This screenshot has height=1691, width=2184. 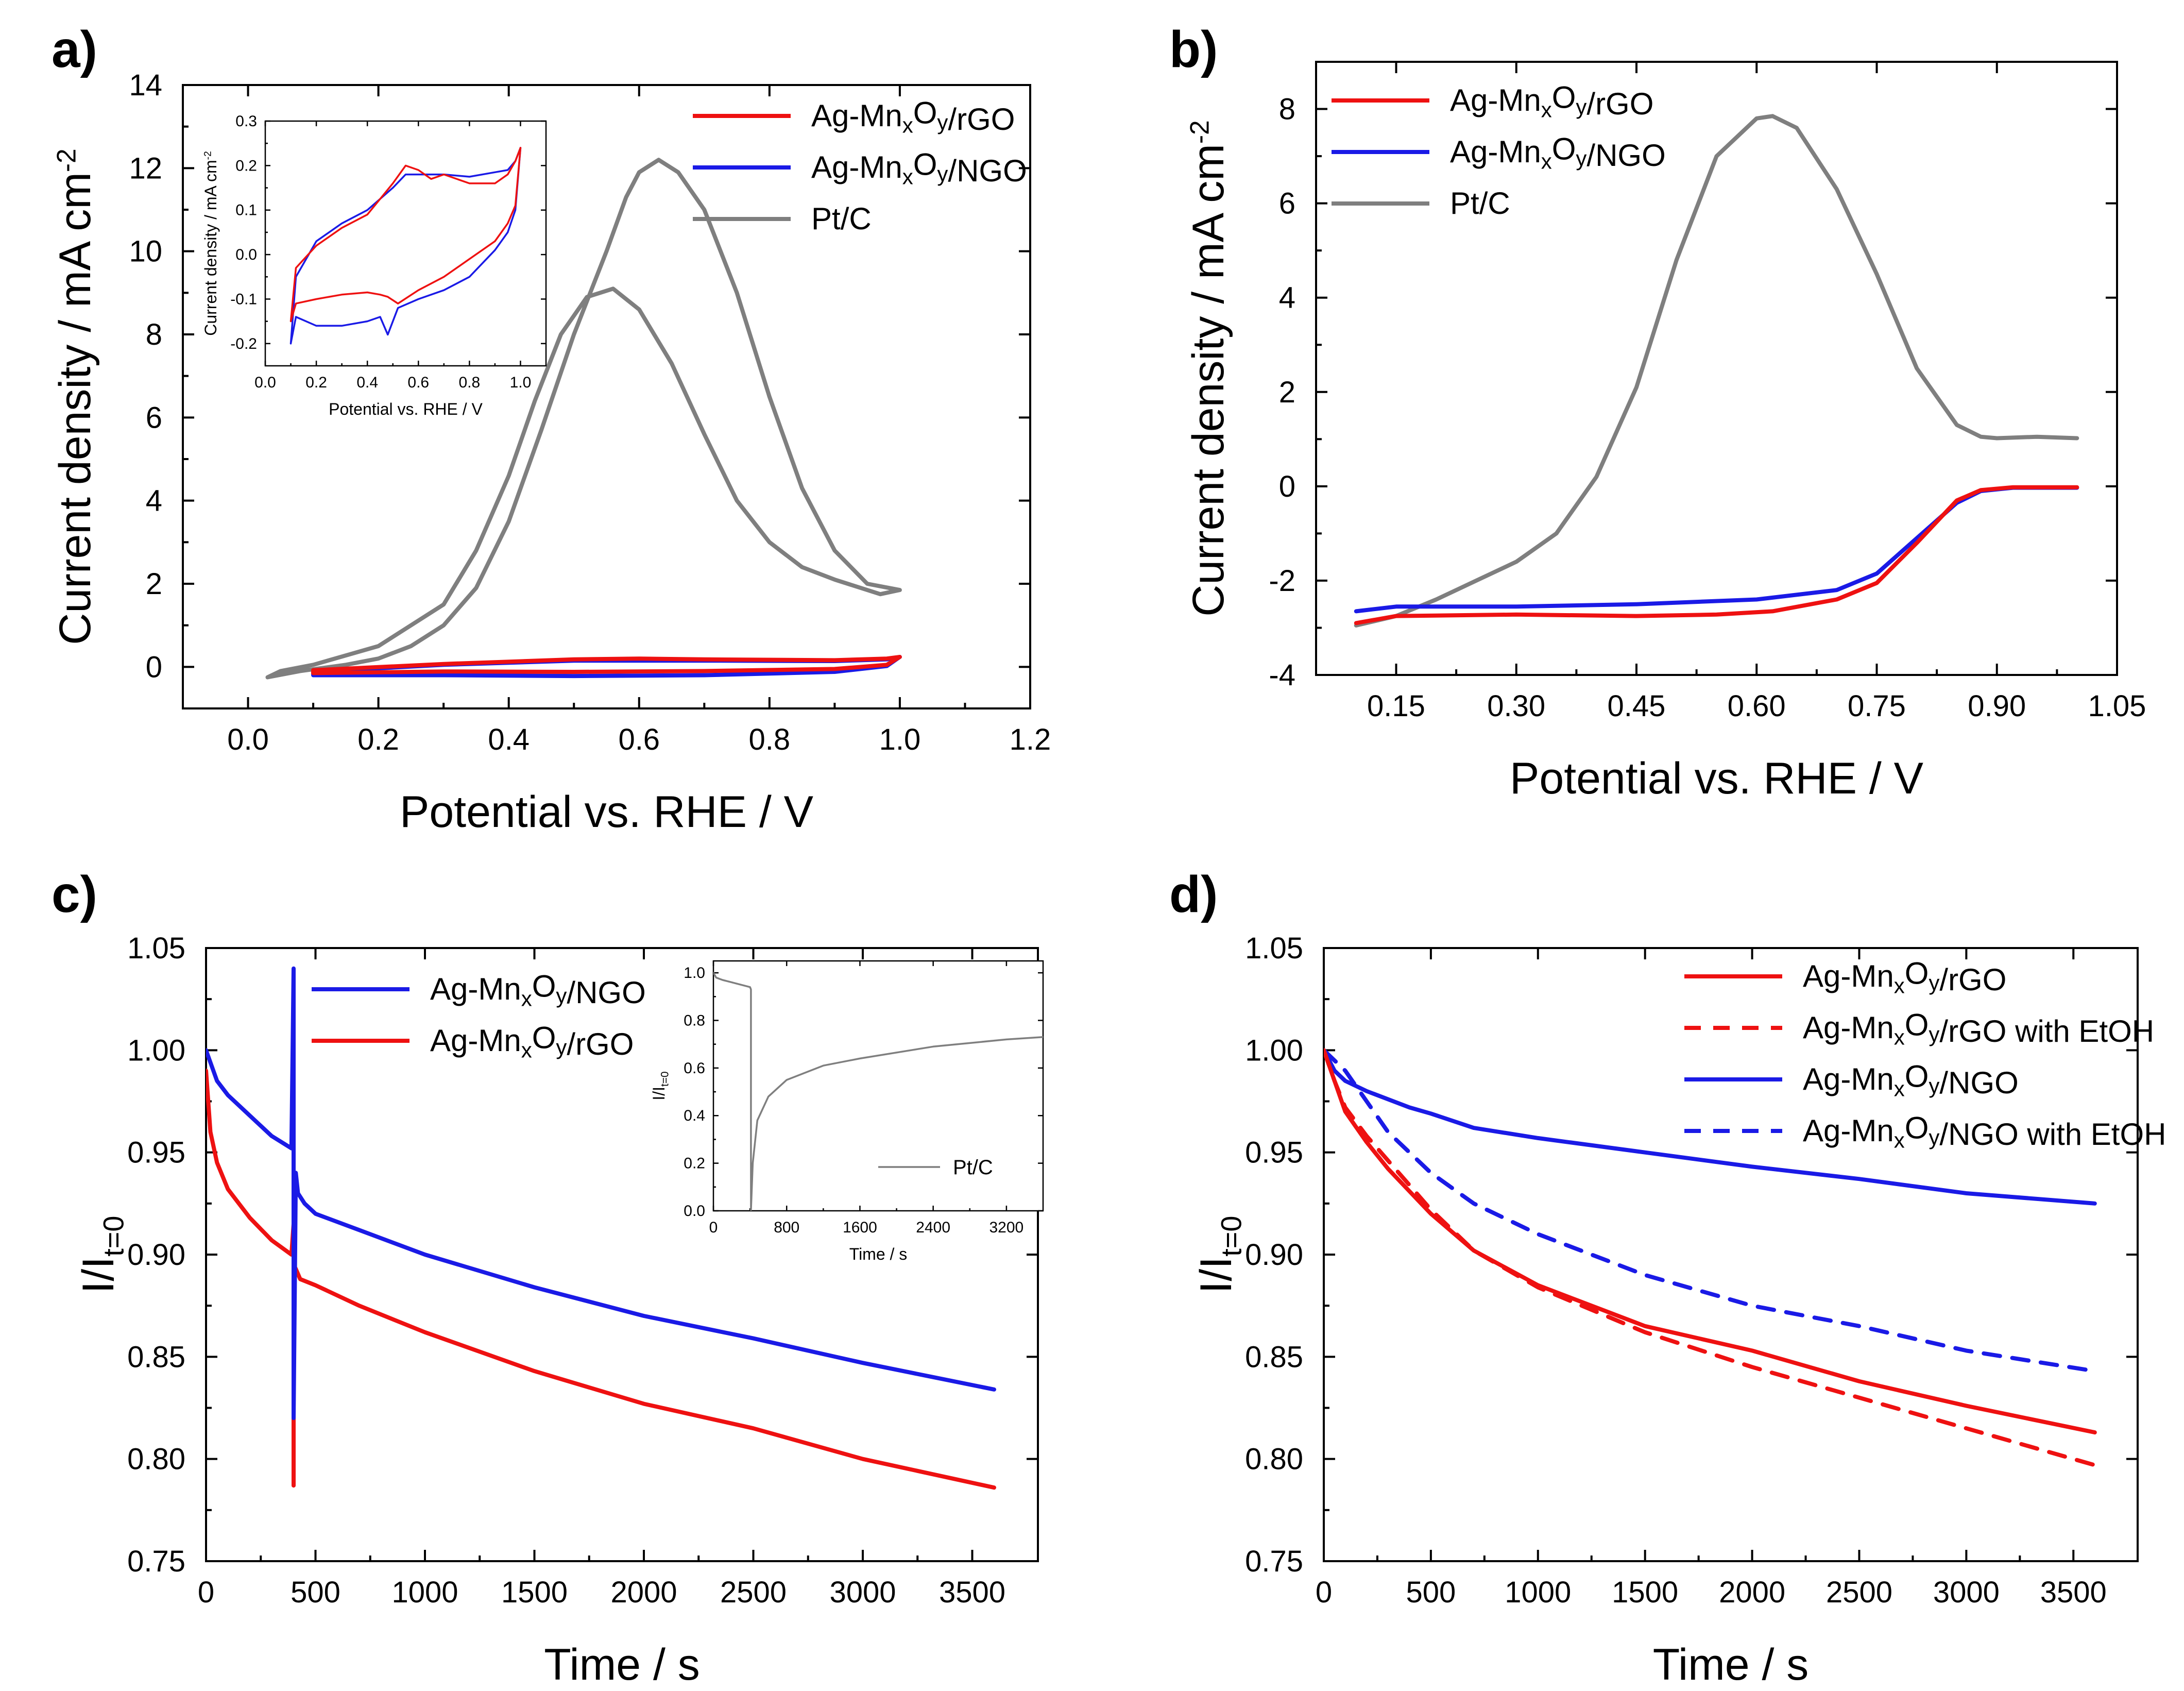 What do you see at coordinates (74, 894) in the screenshot?
I see `panel-label: c)` at bounding box center [74, 894].